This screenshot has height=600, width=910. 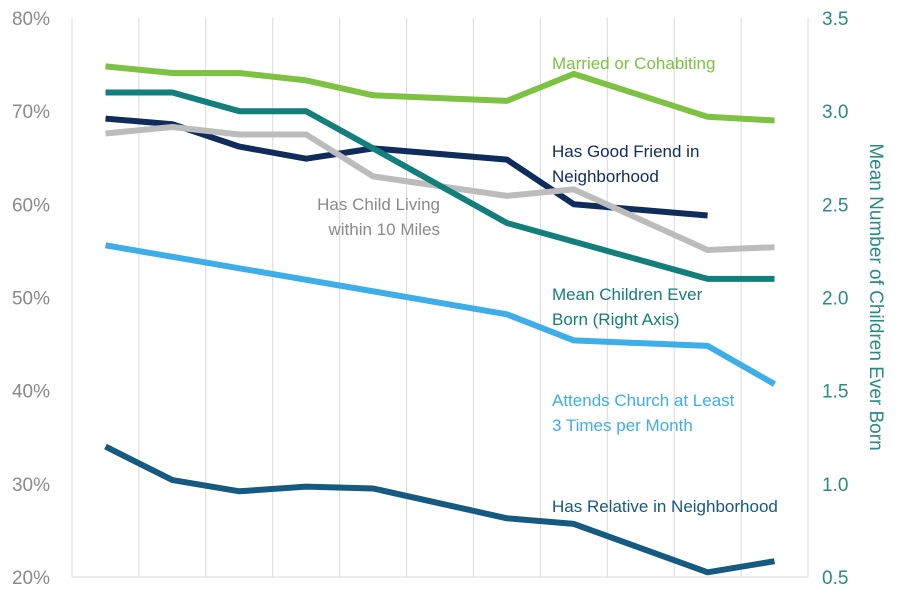 I want to click on y-tick-label: 80%, so click(x=31, y=19).